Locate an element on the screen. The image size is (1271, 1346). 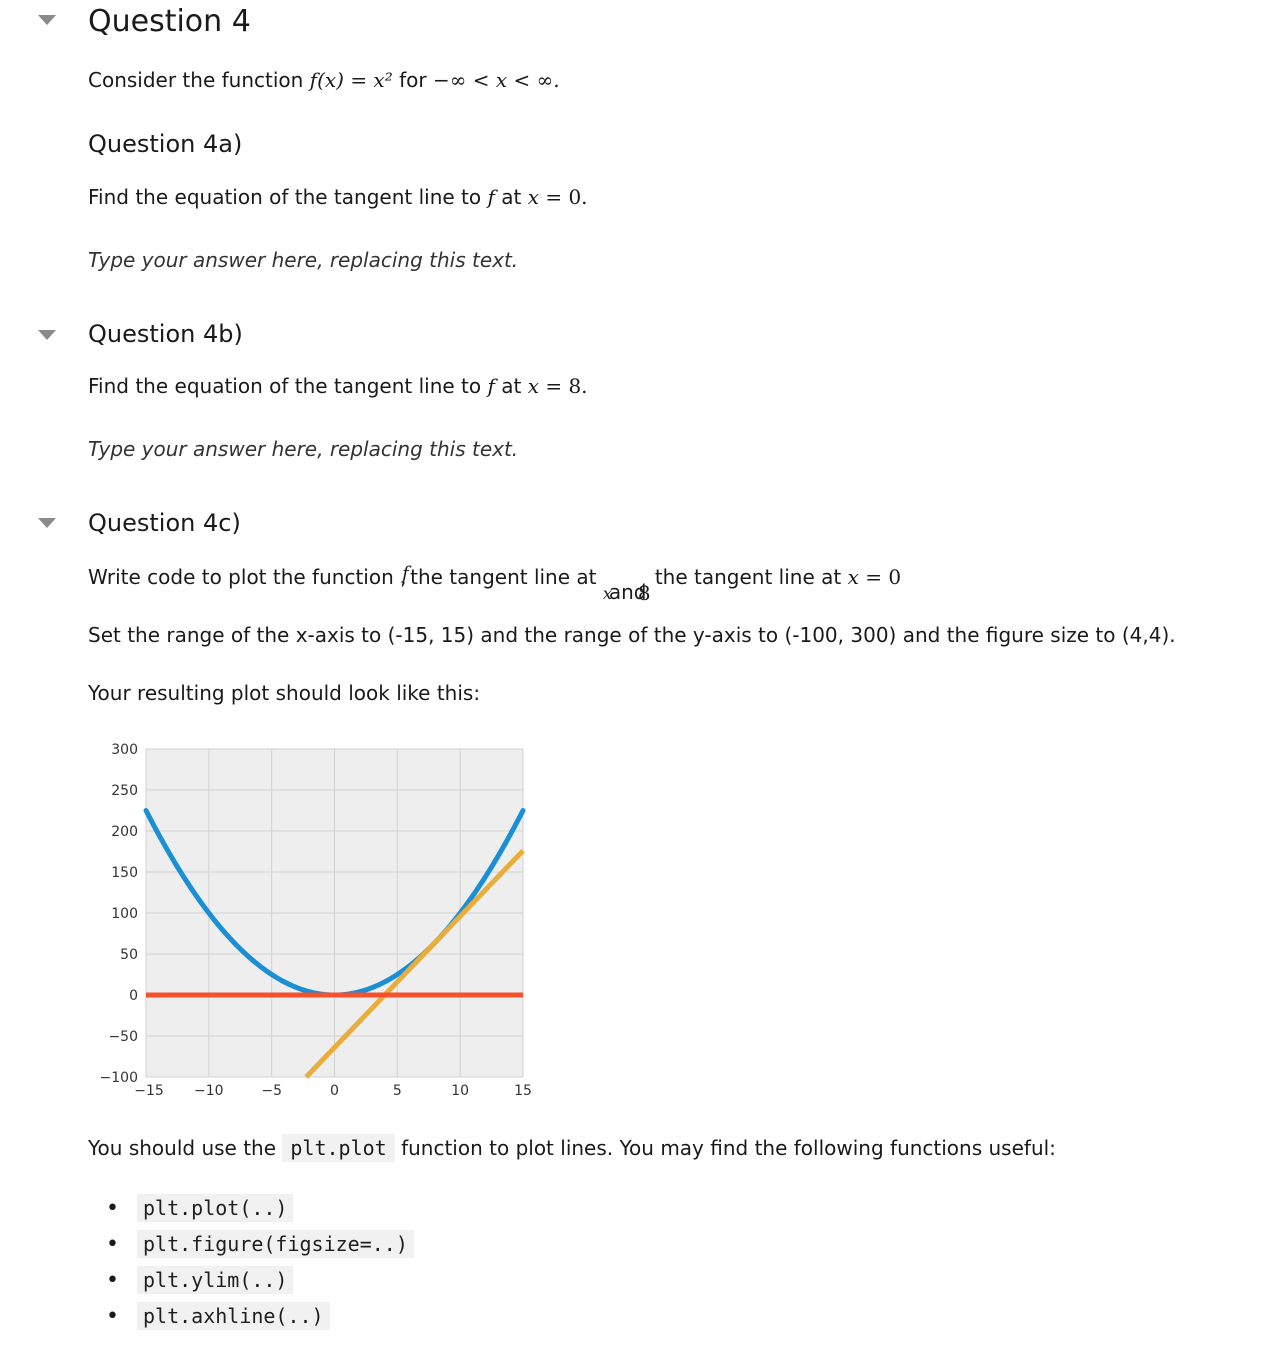
heading-question-4c: Question 4c) is located at coordinates (164, 523).